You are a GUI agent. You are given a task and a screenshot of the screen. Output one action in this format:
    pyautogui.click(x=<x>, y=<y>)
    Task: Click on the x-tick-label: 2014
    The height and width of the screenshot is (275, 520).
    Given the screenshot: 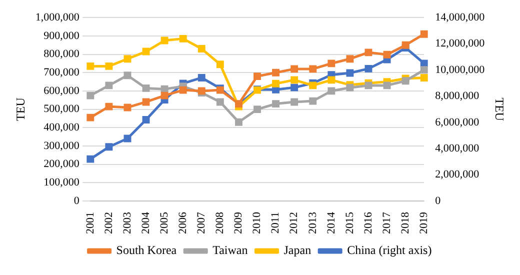 What is the action you would take?
    pyautogui.click(x=331, y=223)
    